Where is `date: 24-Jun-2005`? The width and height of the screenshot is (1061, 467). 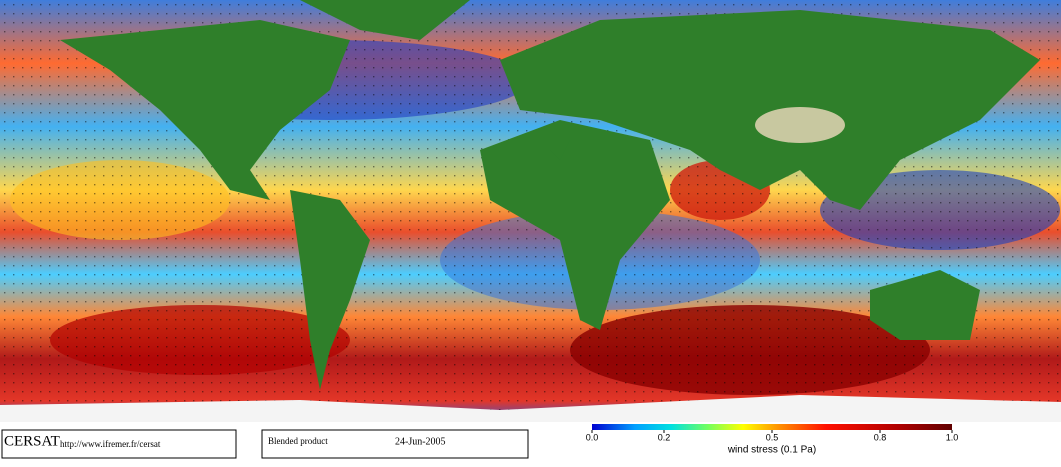
date: 24-Jun-2005 is located at coordinates (420, 441).